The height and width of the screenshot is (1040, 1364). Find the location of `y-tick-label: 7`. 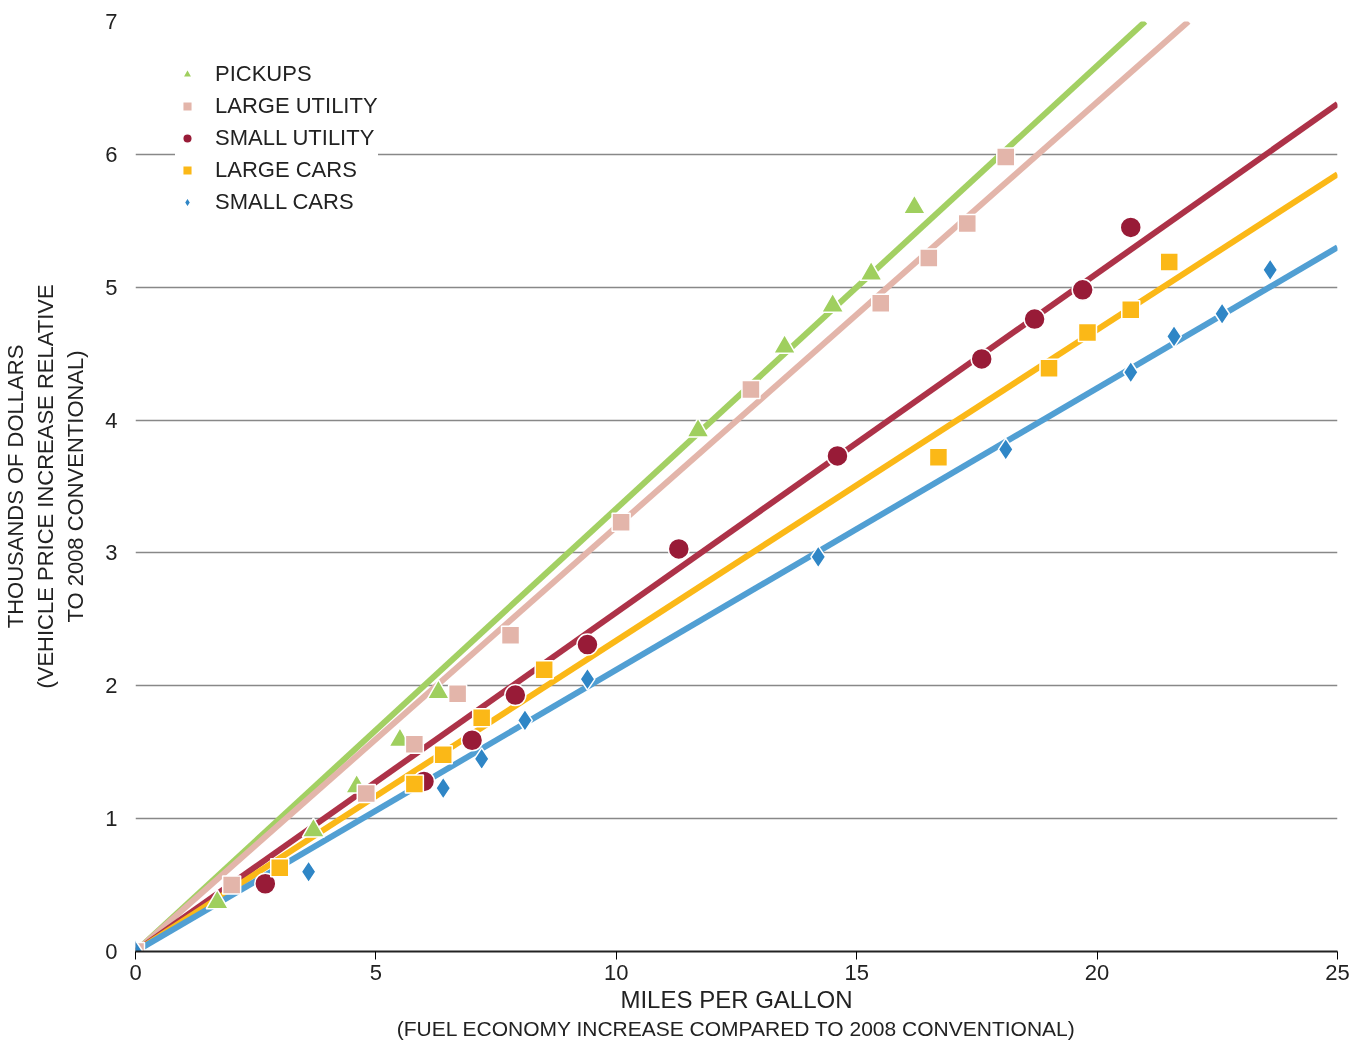

y-tick-label: 7 is located at coordinates (111, 21).